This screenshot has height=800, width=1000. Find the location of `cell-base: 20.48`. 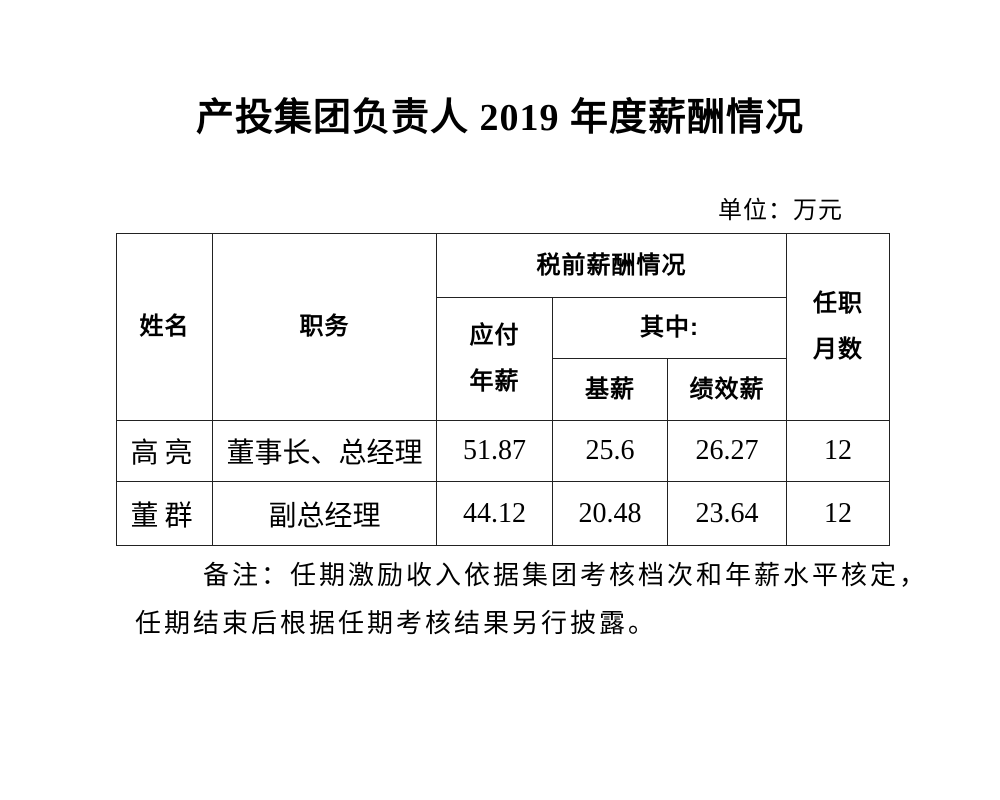

cell-base: 20.48 is located at coordinates (610, 513).